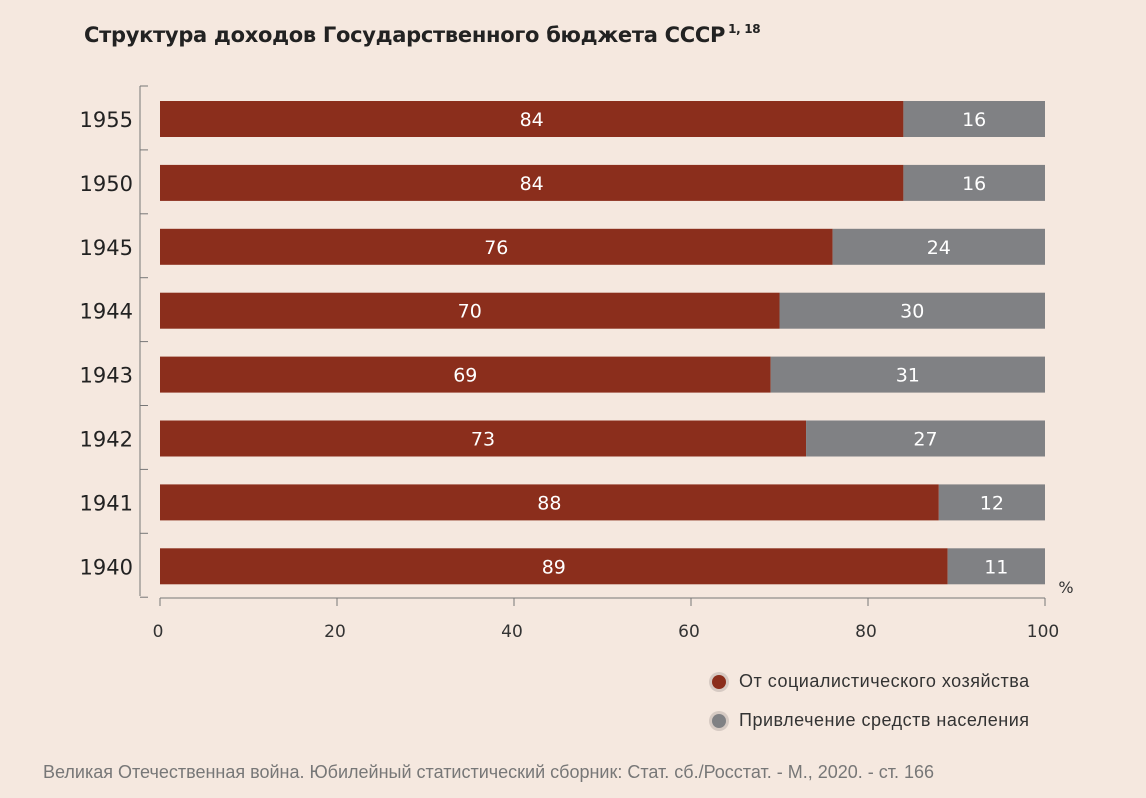 The width and height of the screenshot is (1146, 798). I want to click on data-label: 27, so click(925, 440).